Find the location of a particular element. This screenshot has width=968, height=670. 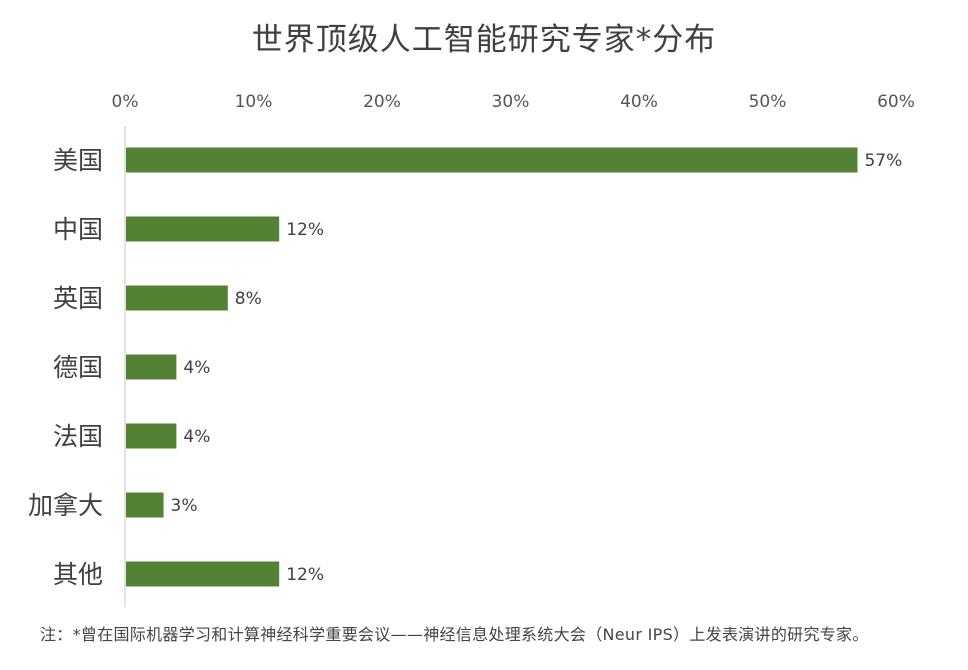

data-label: 8% is located at coordinates (248, 299).